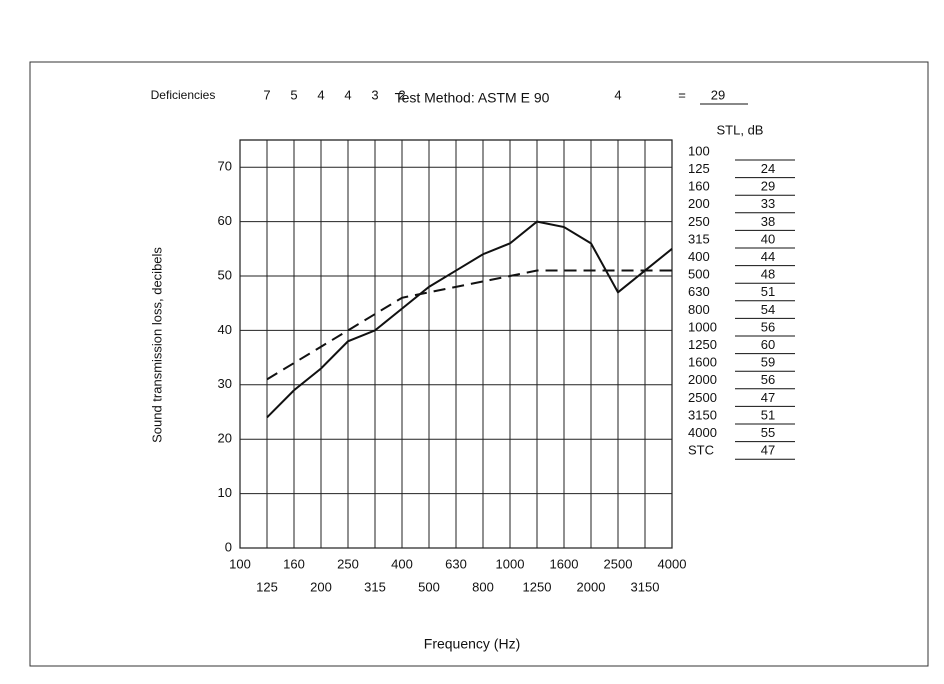  I want to click on table-value: 29, so click(768, 186).